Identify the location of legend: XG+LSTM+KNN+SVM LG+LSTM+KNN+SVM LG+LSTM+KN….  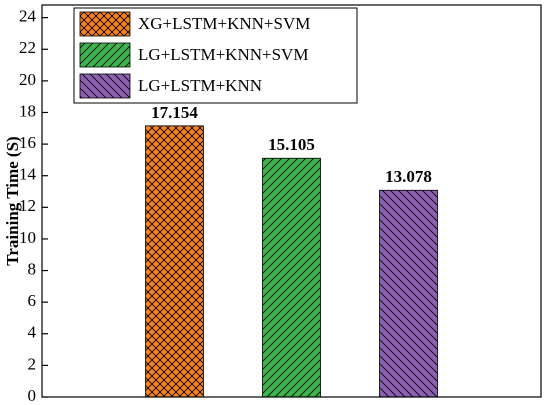
(215, 55).